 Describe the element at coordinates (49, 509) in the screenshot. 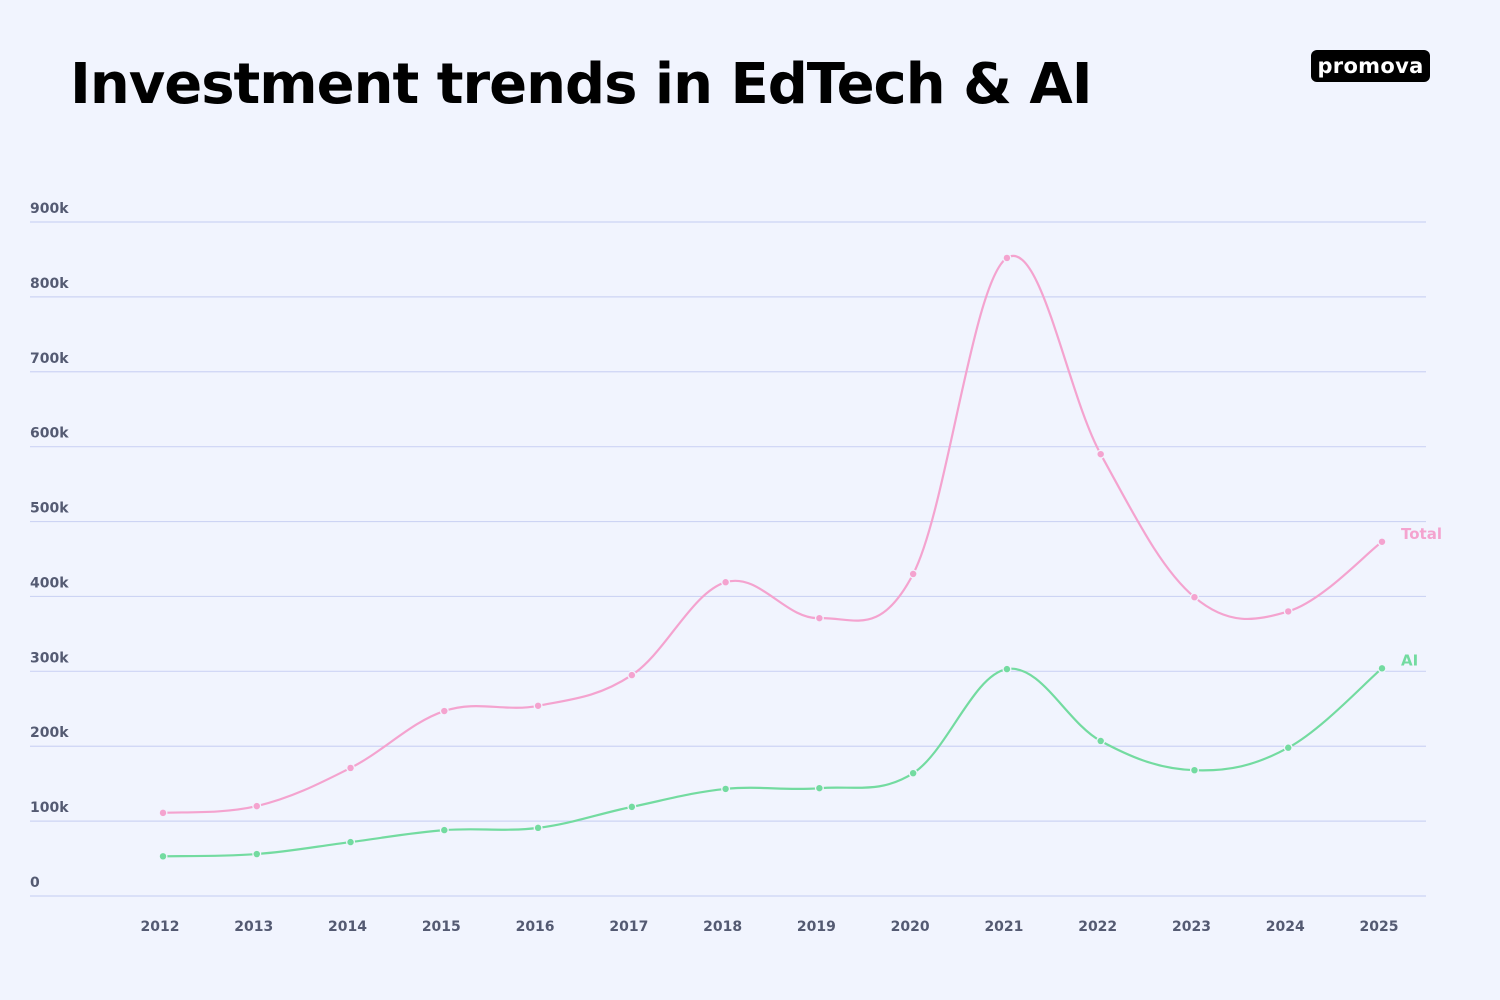

I see `y-tick-label: 500k` at that location.